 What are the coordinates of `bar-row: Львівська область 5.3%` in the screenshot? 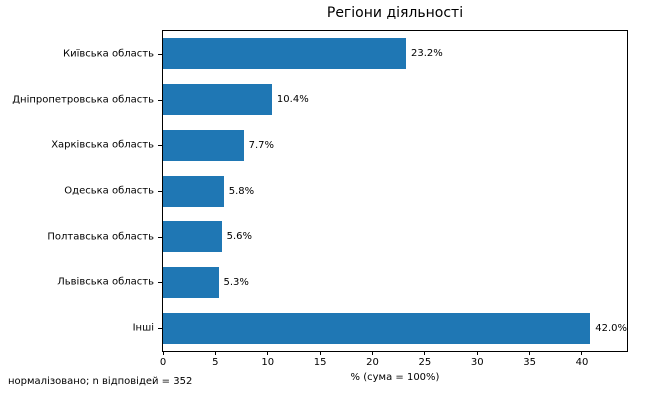 It's located at (342, 283).